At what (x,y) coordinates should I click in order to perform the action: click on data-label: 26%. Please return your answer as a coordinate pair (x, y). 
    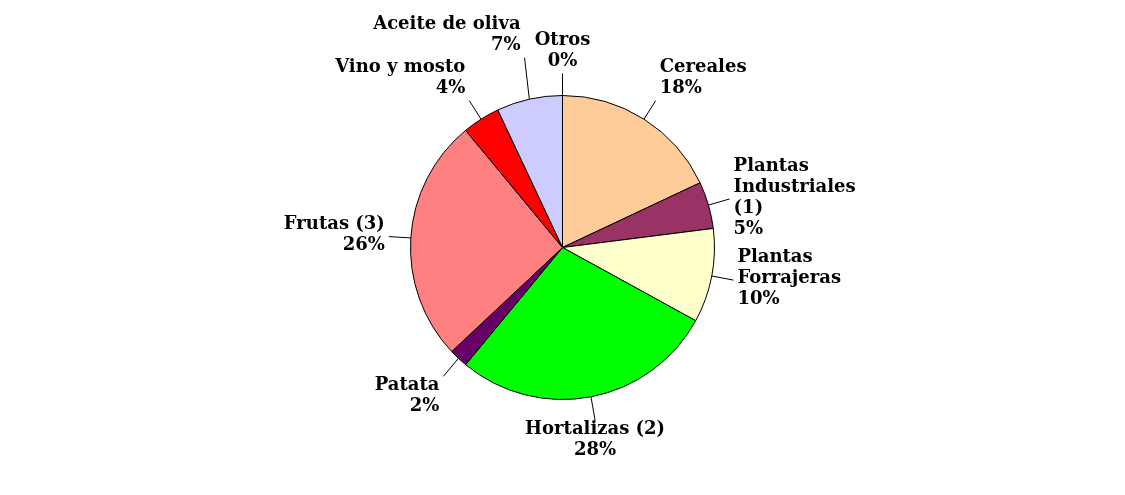
    Looking at the image, I should click on (363, 244).